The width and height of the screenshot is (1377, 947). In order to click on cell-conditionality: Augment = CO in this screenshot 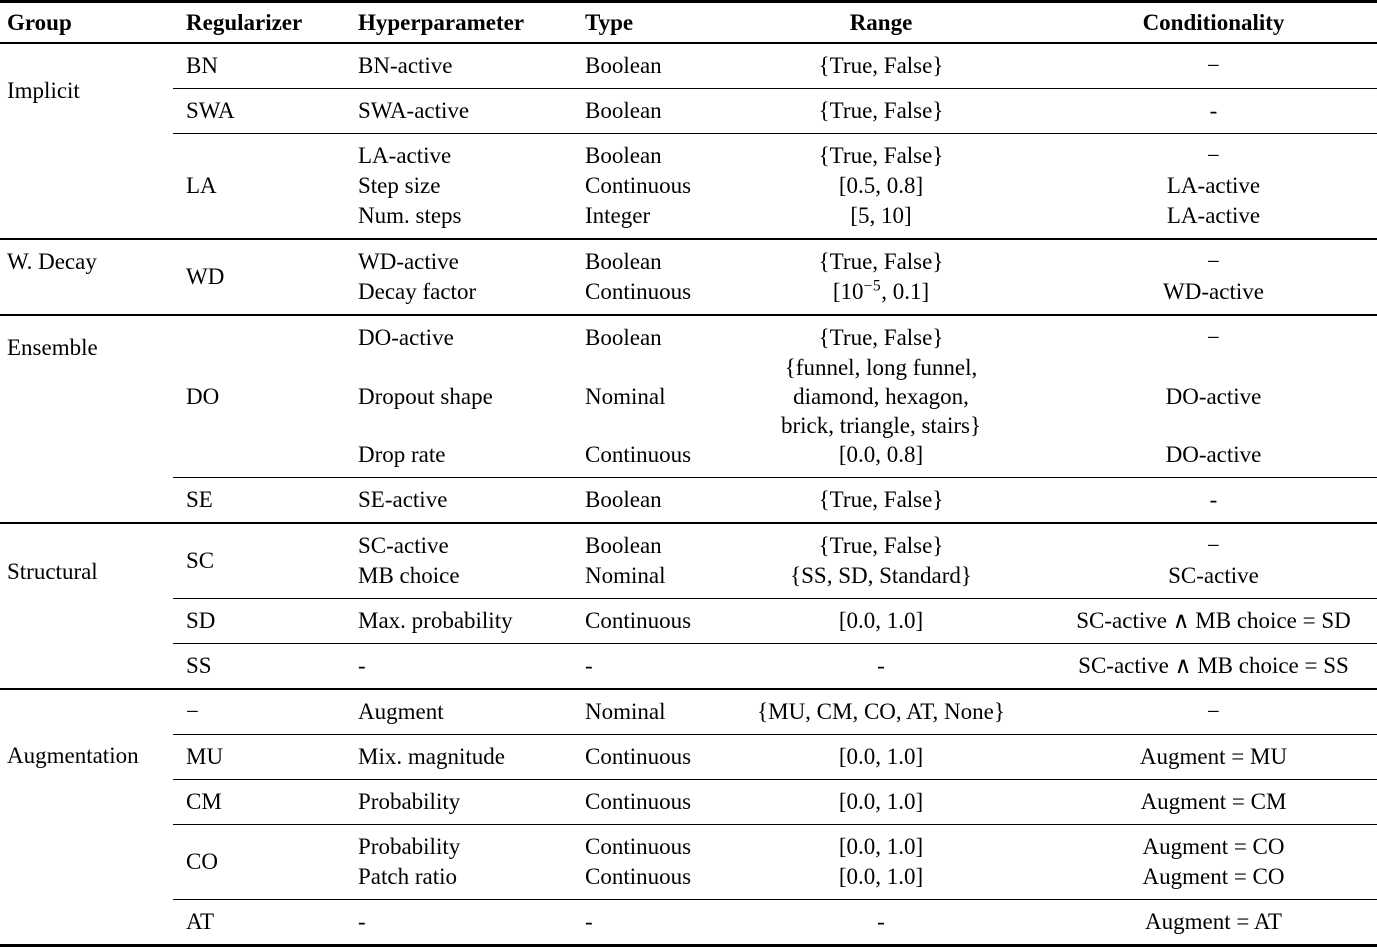, I will do `click(1213, 876)`.